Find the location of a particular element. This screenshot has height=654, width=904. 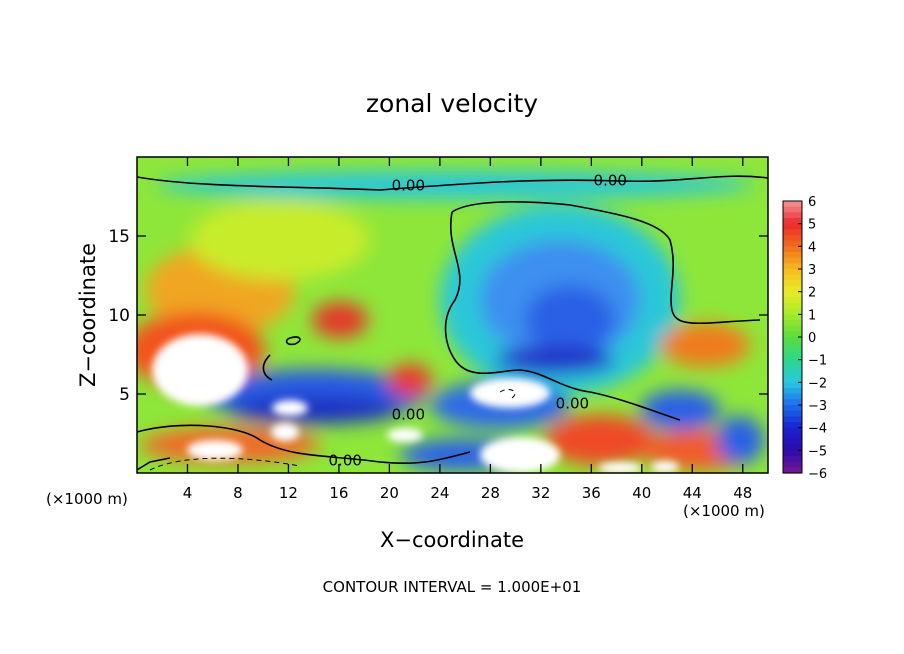

colorbar-tick-label: 5 is located at coordinates (812, 225).